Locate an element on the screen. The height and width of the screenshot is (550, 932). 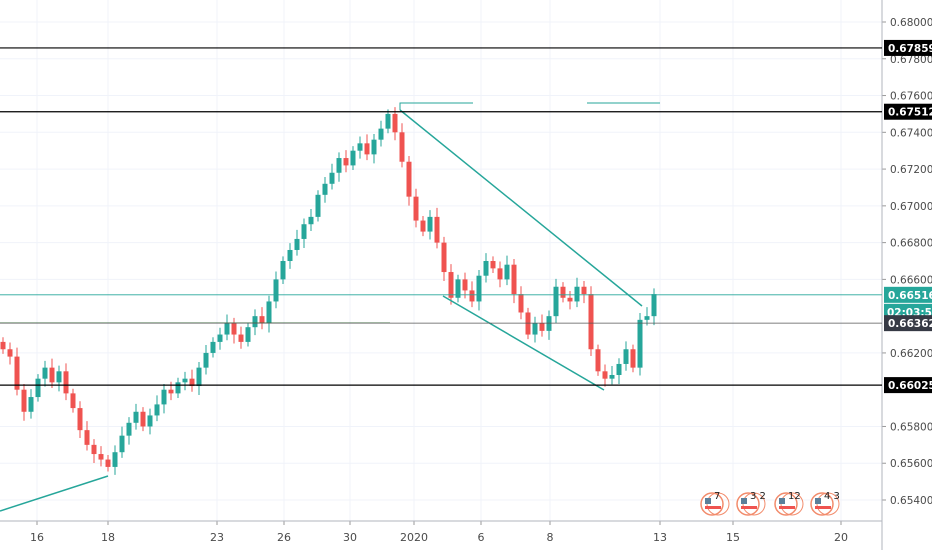
x-tick-label: 16 is located at coordinates (37, 537).